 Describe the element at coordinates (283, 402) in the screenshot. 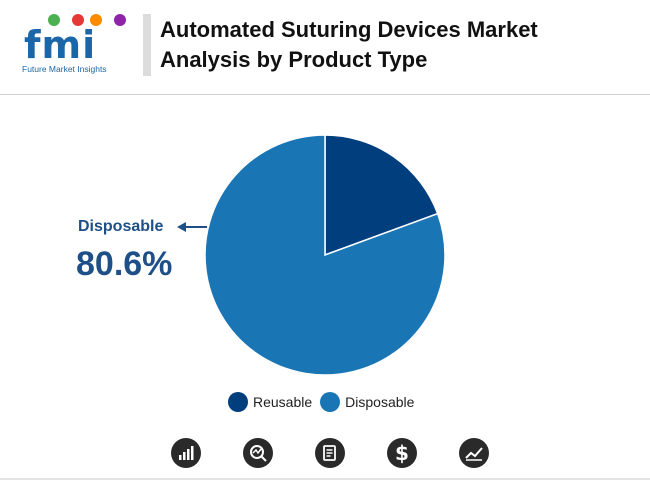

I see `legend-label-reusable: Reusable` at that location.